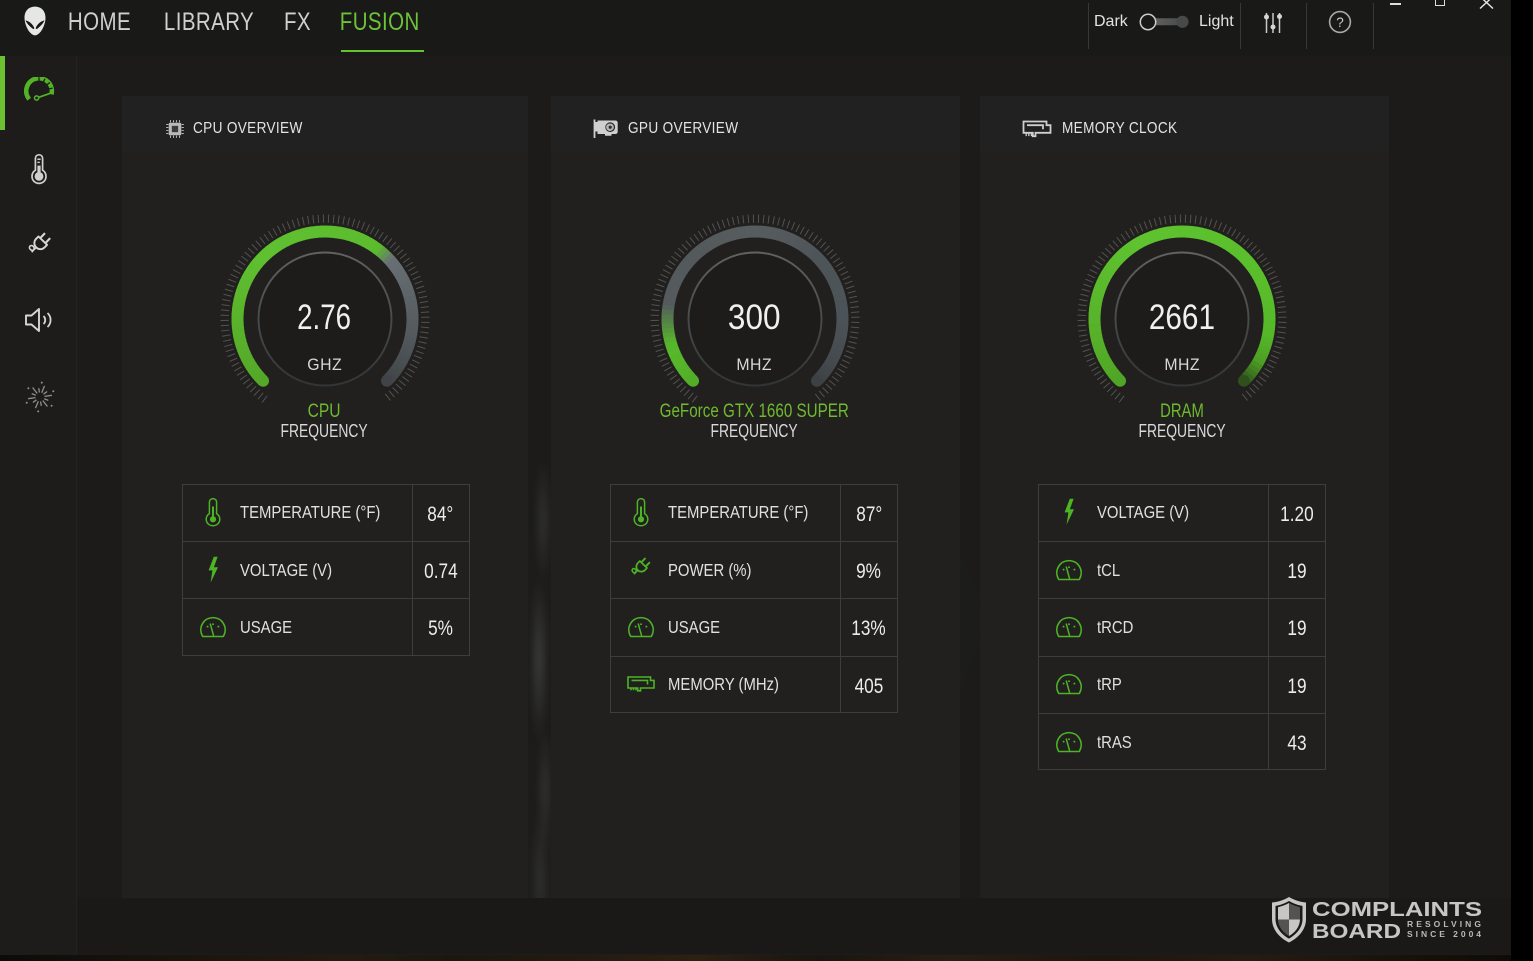 This screenshot has width=1533, height=961. I want to click on svg-text: RESOLVING, so click(1444, 924).